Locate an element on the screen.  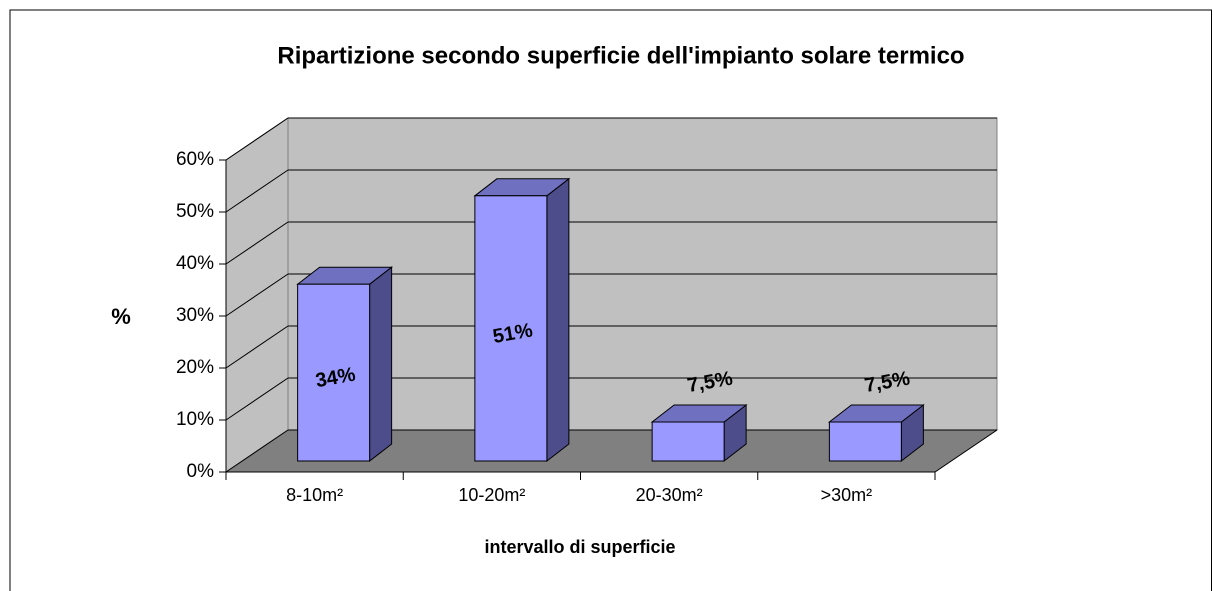
y-tick-label: 20% is located at coordinates (195, 367).